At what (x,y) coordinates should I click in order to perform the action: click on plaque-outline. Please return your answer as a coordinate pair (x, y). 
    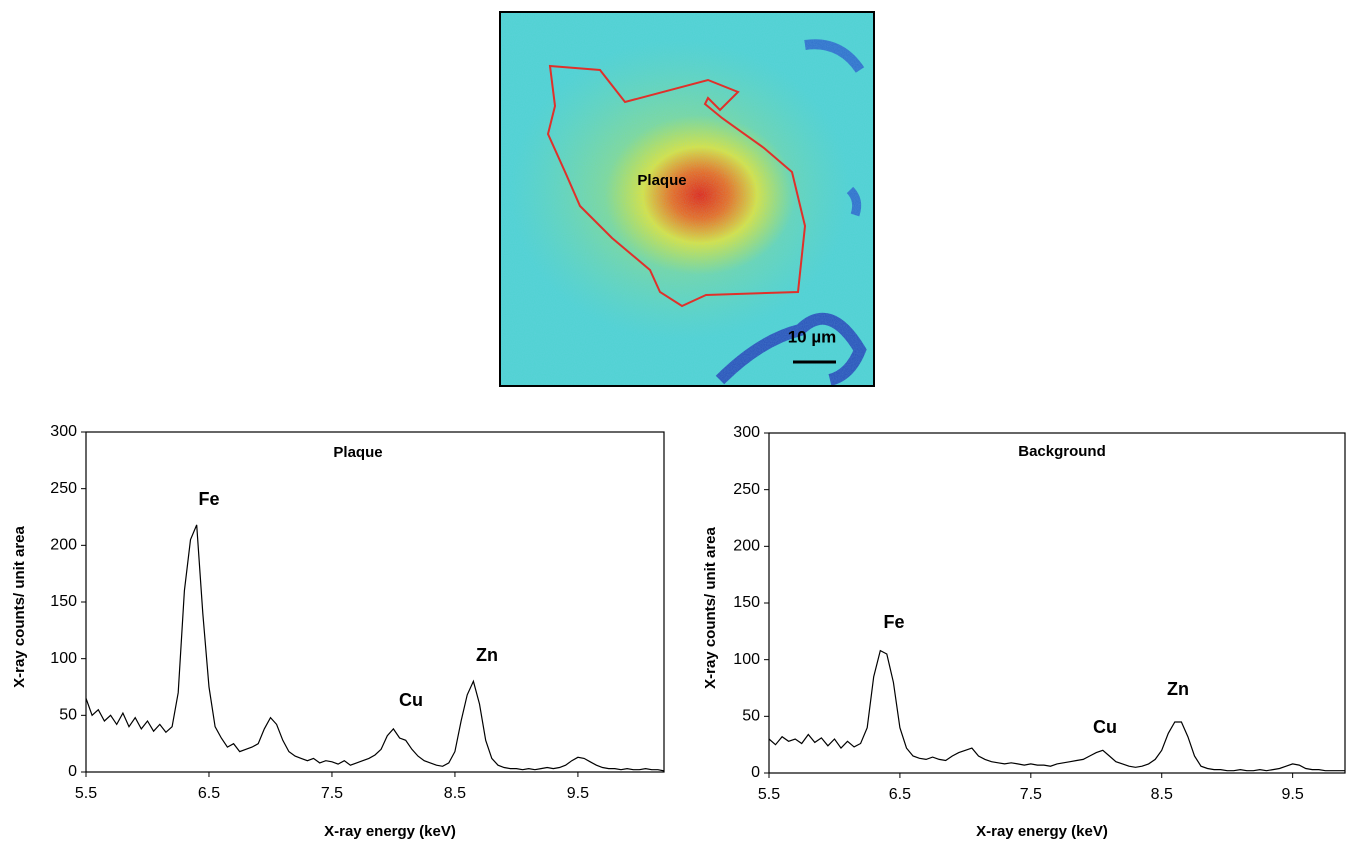
    Looking at the image, I should click on (676, 186).